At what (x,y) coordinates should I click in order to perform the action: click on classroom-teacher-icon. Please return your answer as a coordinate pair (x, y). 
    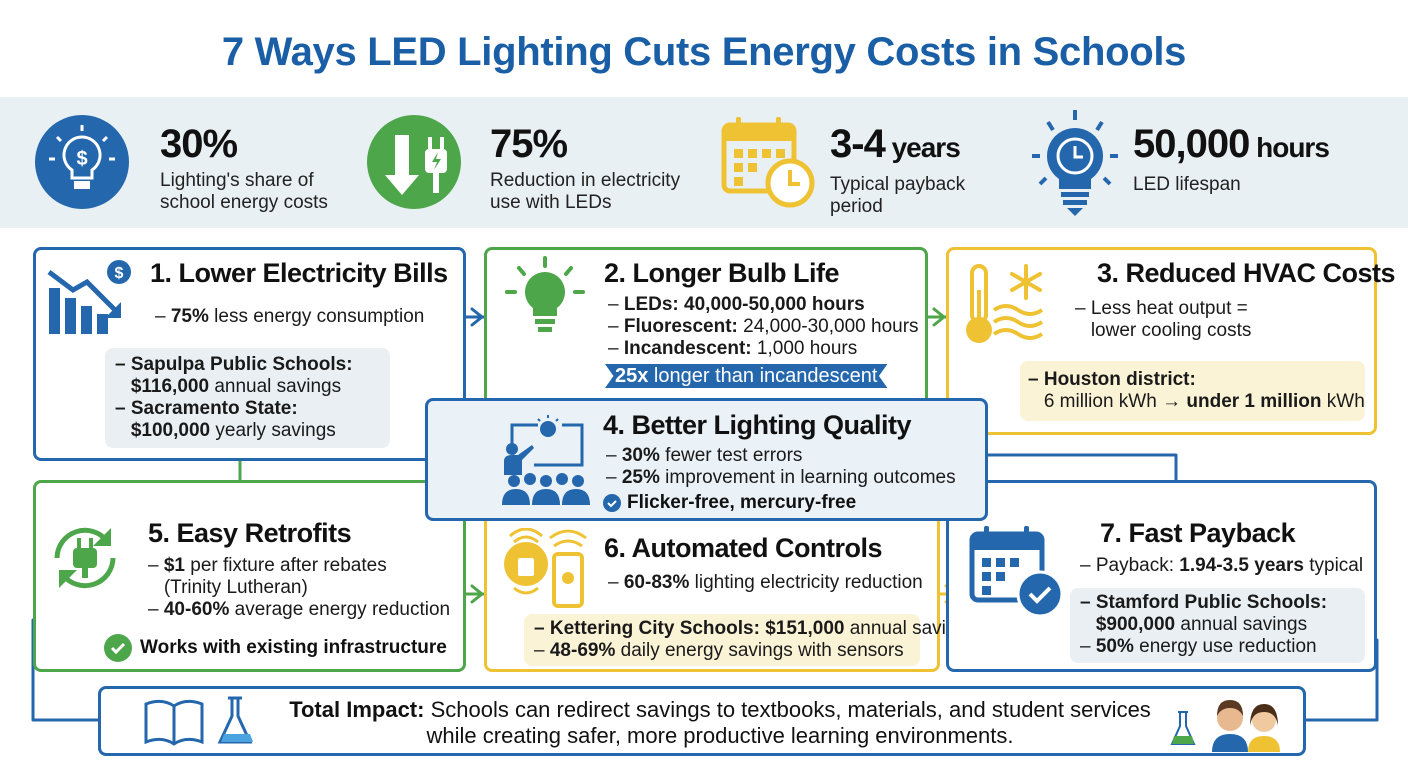
    Looking at the image, I should click on (545, 461).